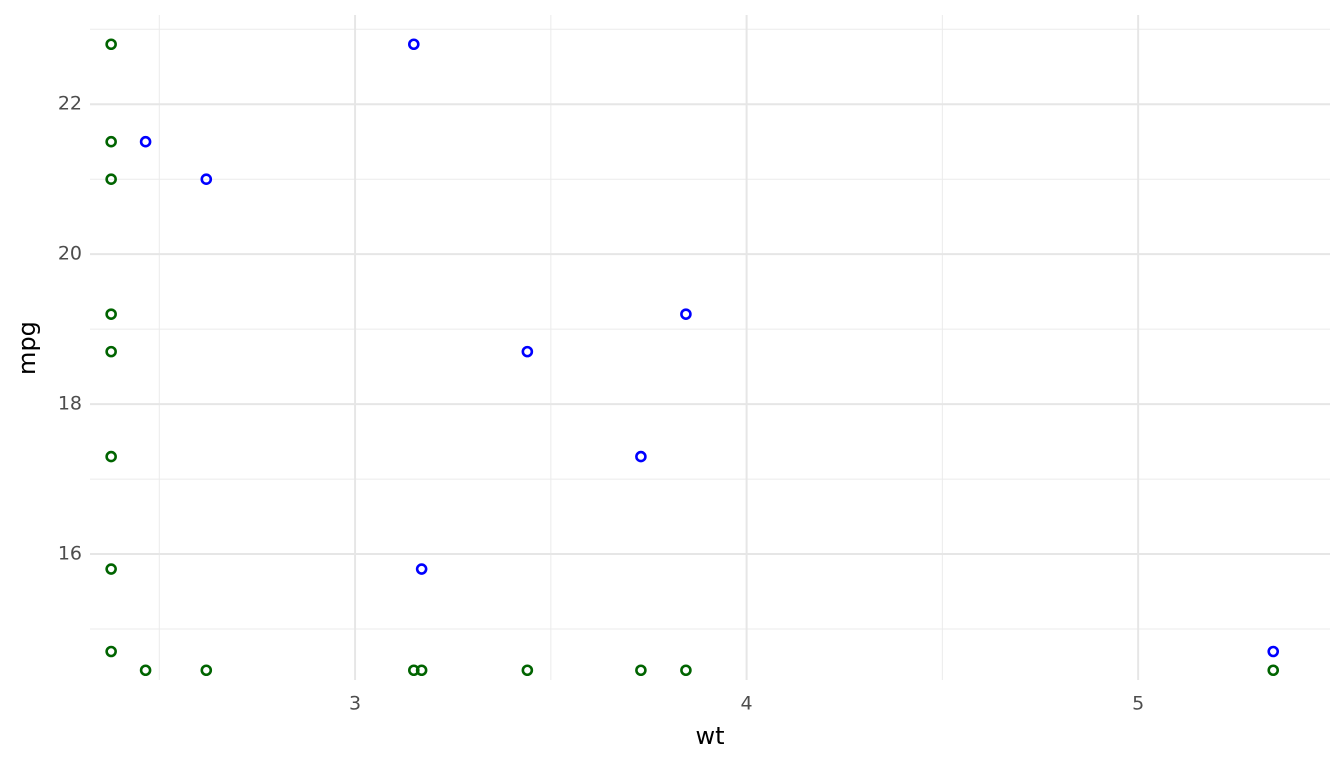 Image resolution: width=1344 pixels, height=768 pixels. What do you see at coordinates (747, 704) in the screenshot?
I see `x-tick-label: 4` at bounding box center [747, 704].